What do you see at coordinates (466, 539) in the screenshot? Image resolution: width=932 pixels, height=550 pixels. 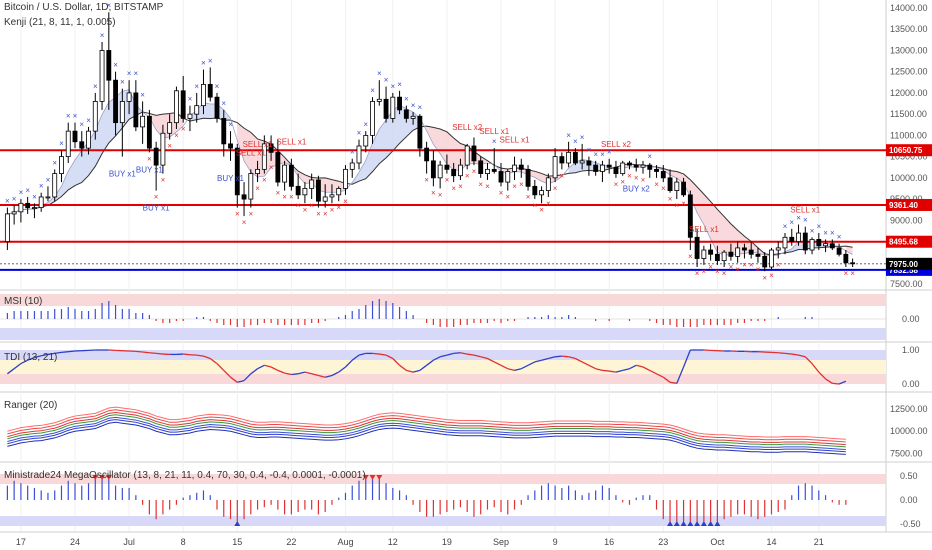 I see `time-scale: 17 24 Jul 8 15 22 Aug 12 19 Sep 9 16 23 Oct 14 21` at bounding box center [466, 539].